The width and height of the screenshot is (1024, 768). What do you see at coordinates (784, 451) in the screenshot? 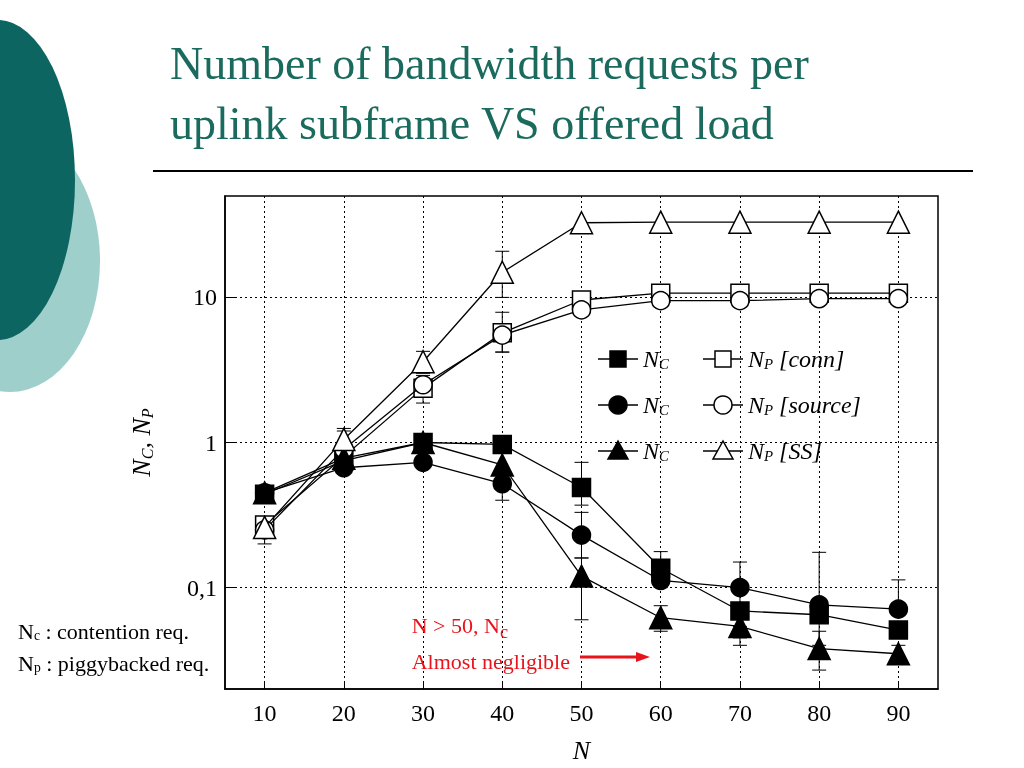
I see `legend-label: NP [SS]` at bounding box center [784, 451].